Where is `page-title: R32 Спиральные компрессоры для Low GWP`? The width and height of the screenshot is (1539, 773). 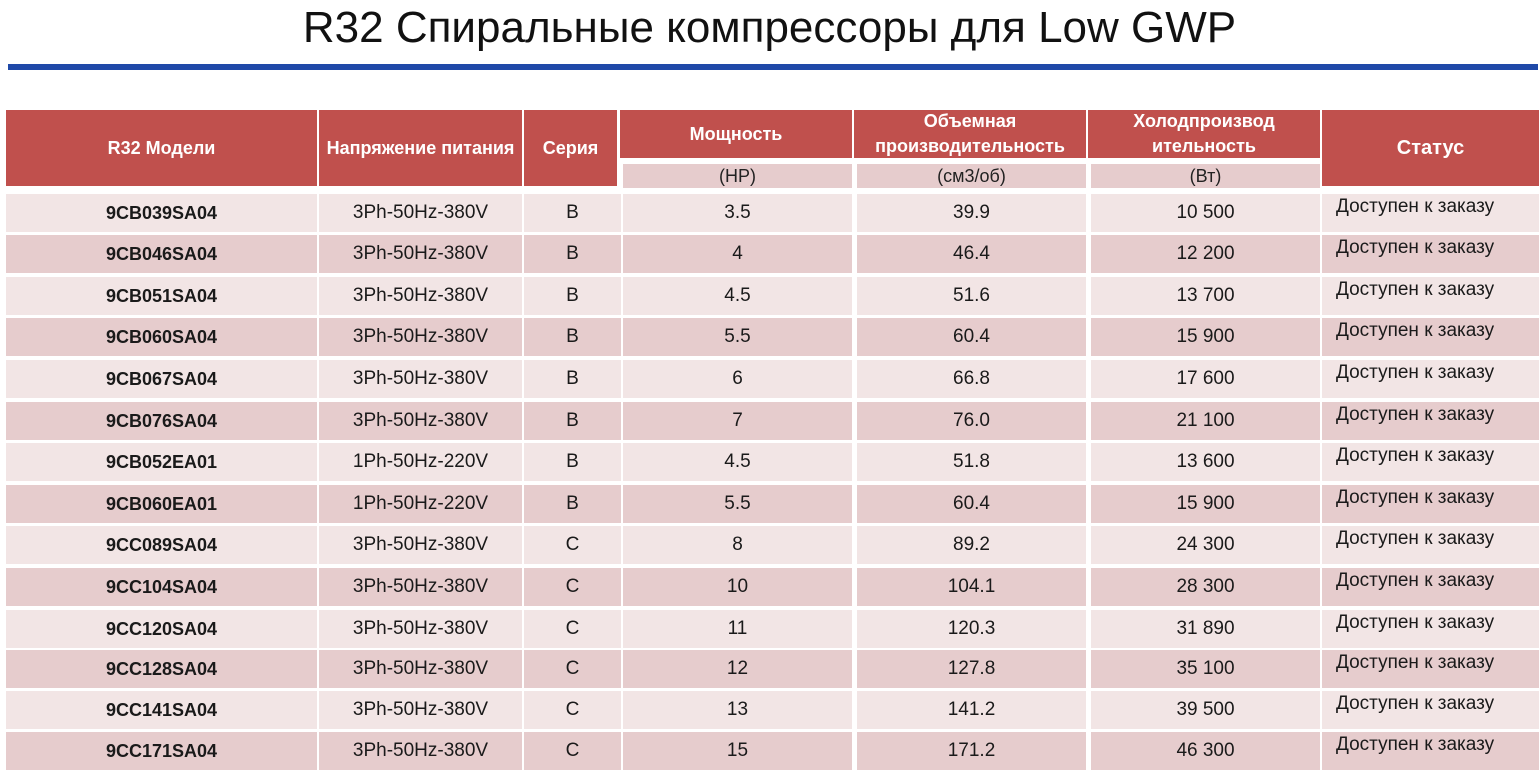 page-title: R32 Спиральные компрессоры для Low GWP is located at coordinates (769, 27).